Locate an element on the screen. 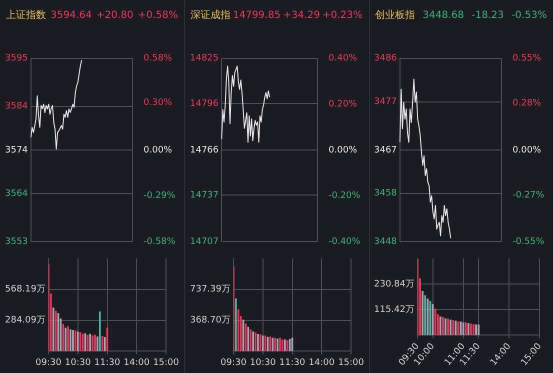 Image resolution: width=553 pixels, height=373 pixels. y2-tick-label: 0.28% is located at coordinates (527, 103).